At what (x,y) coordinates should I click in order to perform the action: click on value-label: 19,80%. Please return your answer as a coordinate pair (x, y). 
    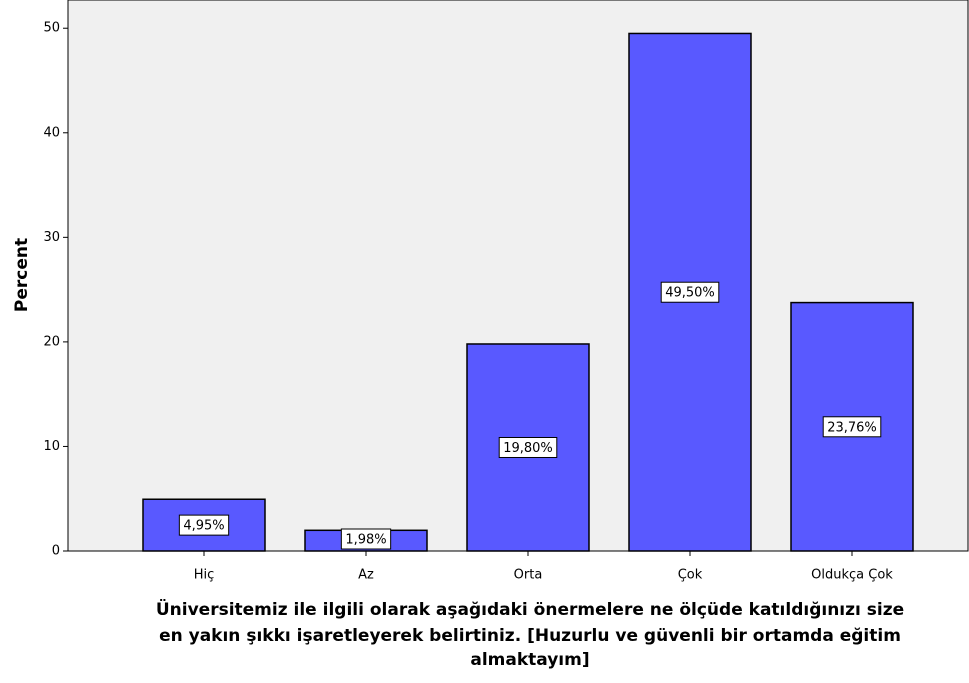
    Looking at the image, I should click on (528, 448).